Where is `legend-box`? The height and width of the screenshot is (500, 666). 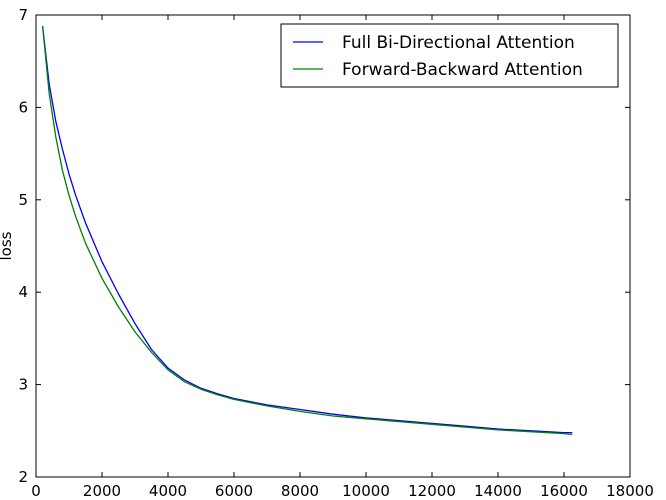
legend-box is located at coordinates (449, 55).